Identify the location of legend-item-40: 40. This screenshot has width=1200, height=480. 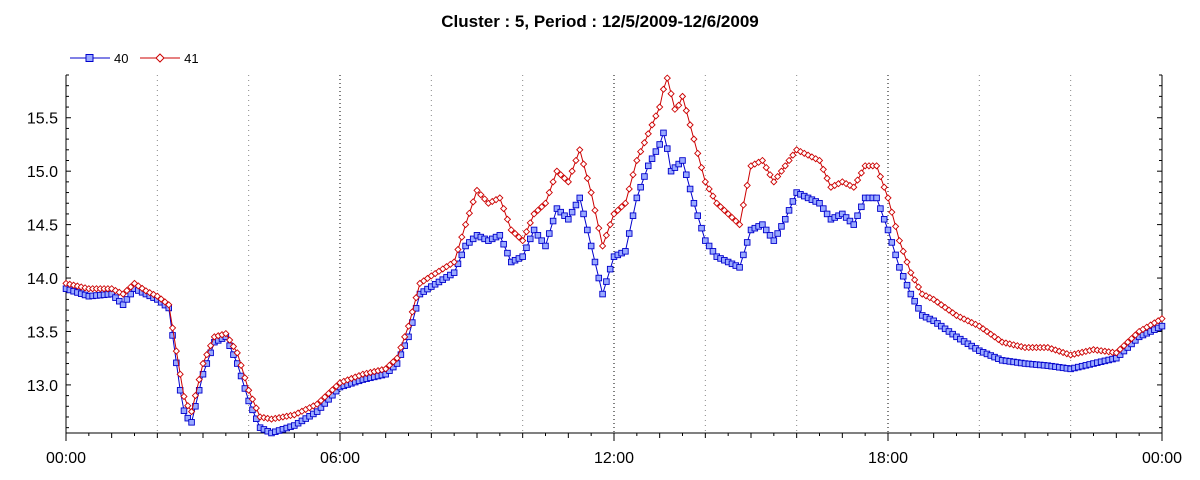
(99, 58).